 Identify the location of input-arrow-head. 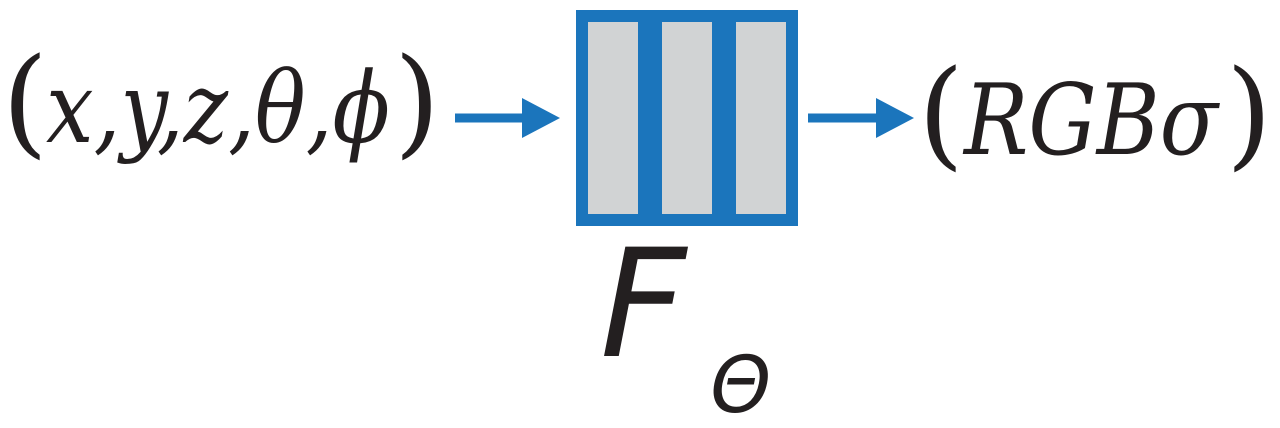
(541, 118).